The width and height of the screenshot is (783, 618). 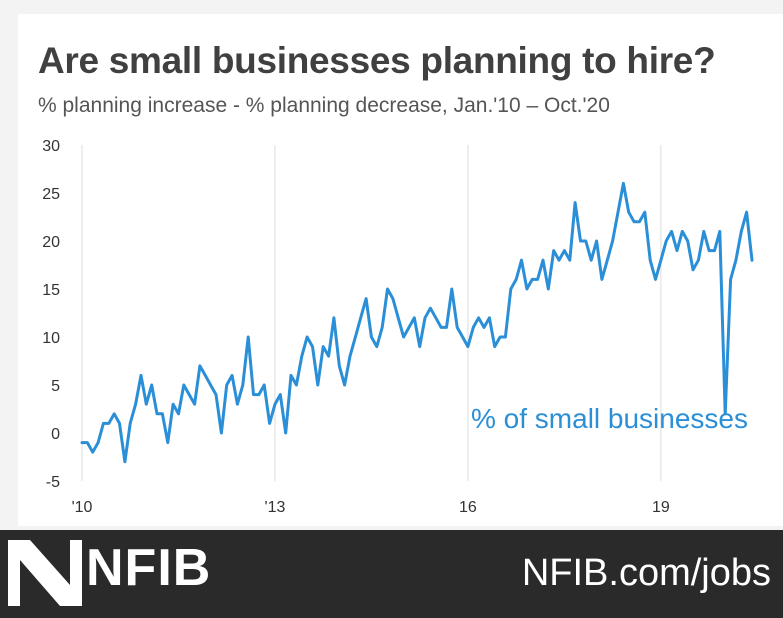 What do you see at coordinates (468, 507) in the screenshot?
I see `x-tick-label: 16` at bounding box center [468, 507].